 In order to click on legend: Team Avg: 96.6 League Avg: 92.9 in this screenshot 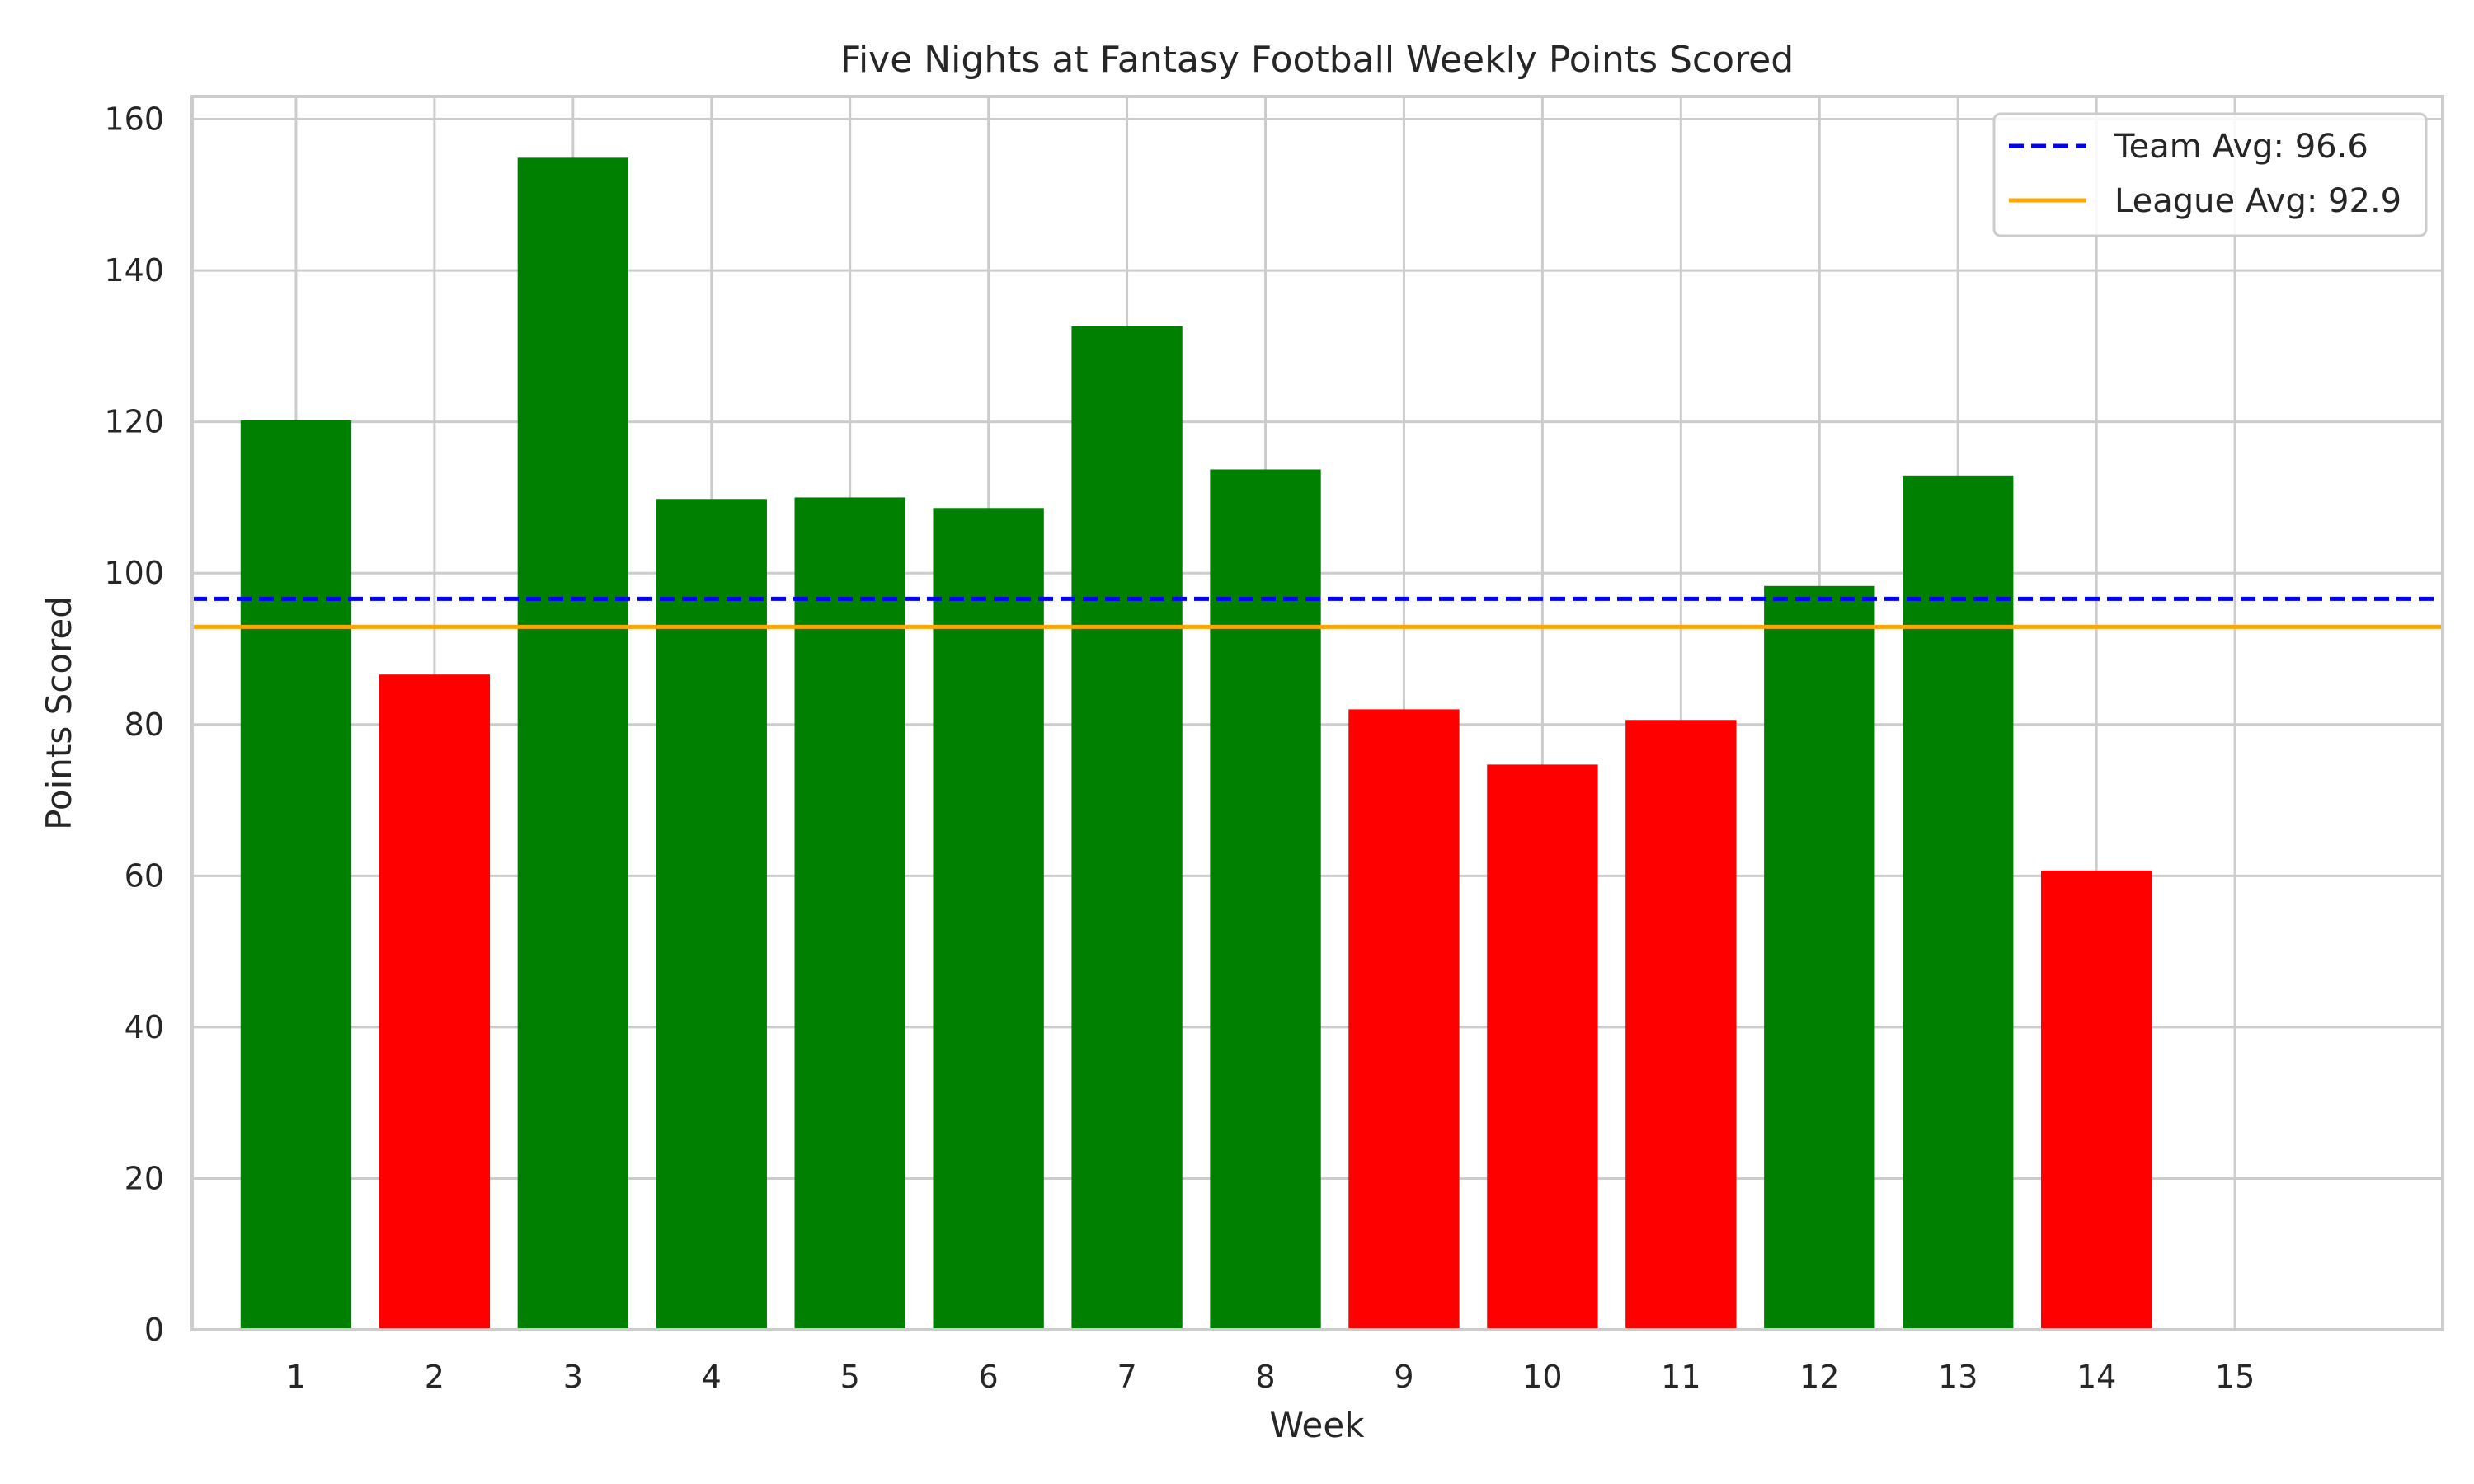, I will do `click(2210, 174)`.